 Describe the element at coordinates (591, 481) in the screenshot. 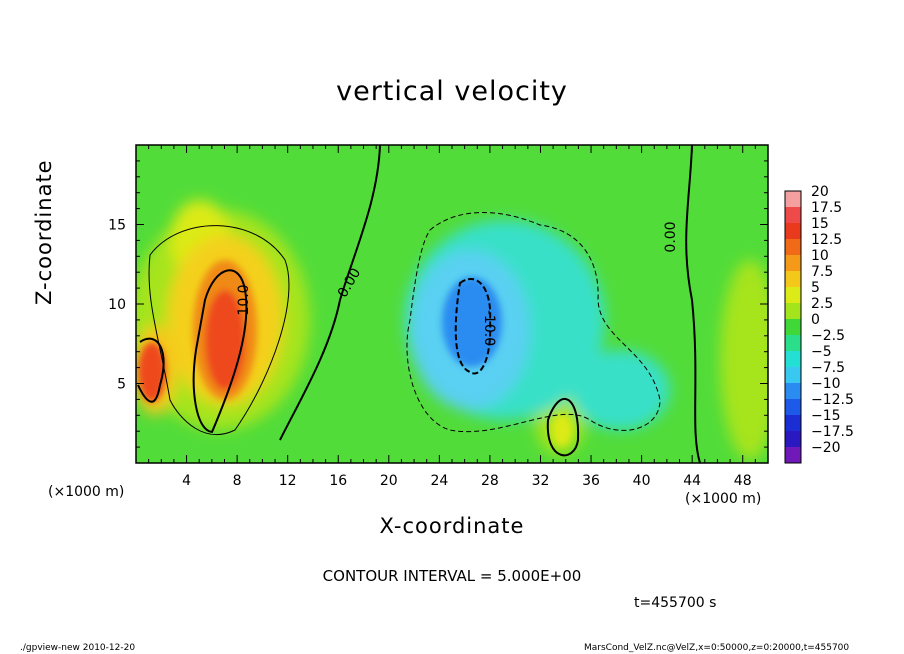

I see `x-tick-label: 36` at that location.